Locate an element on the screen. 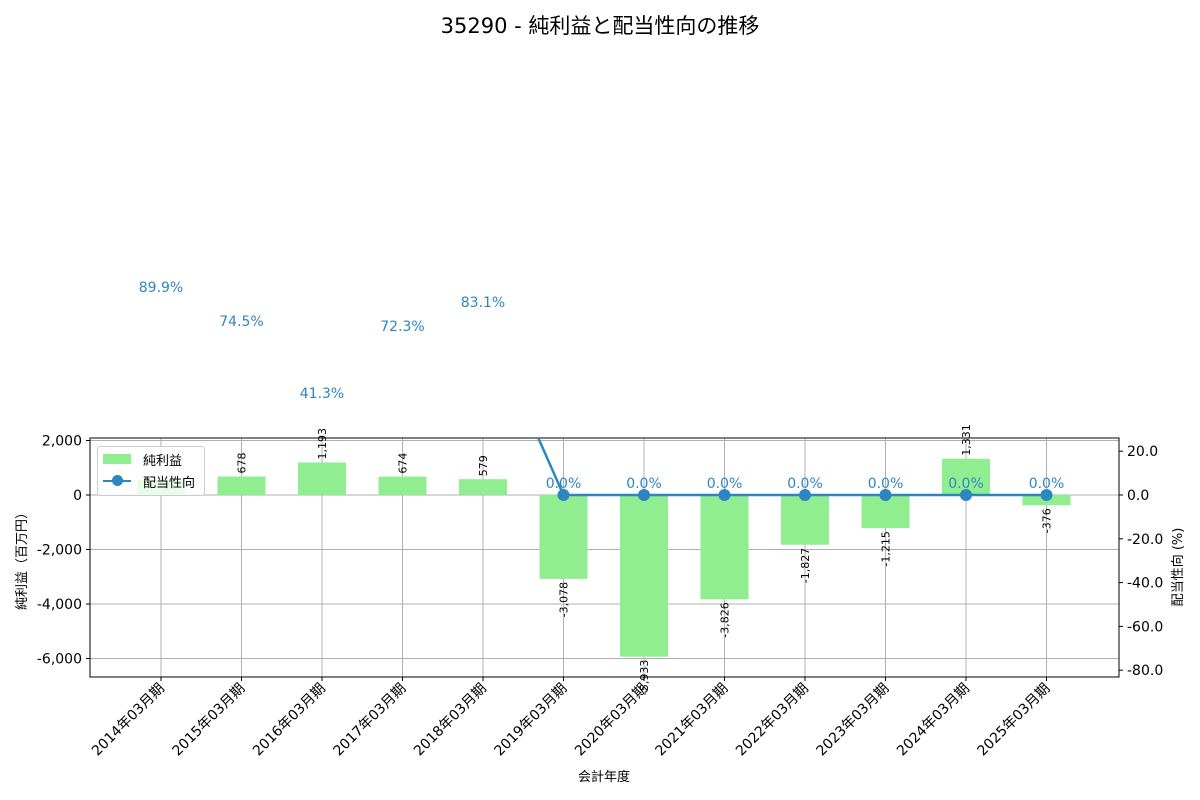 This screenshot has width=1200, height=800. bar-value-label: -1,827 is located at coordinates (805, 565).